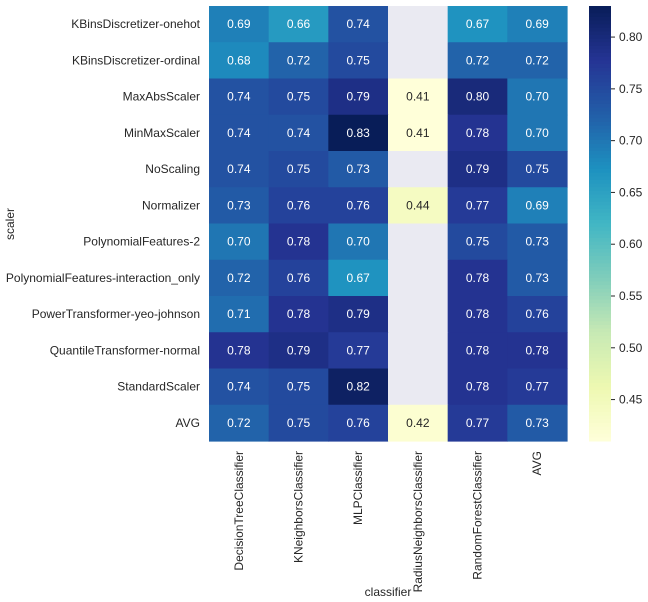 The width and height of the screenshot is (648, 602). I want to click on cell-value-label: 0.44, so click(418, 205).